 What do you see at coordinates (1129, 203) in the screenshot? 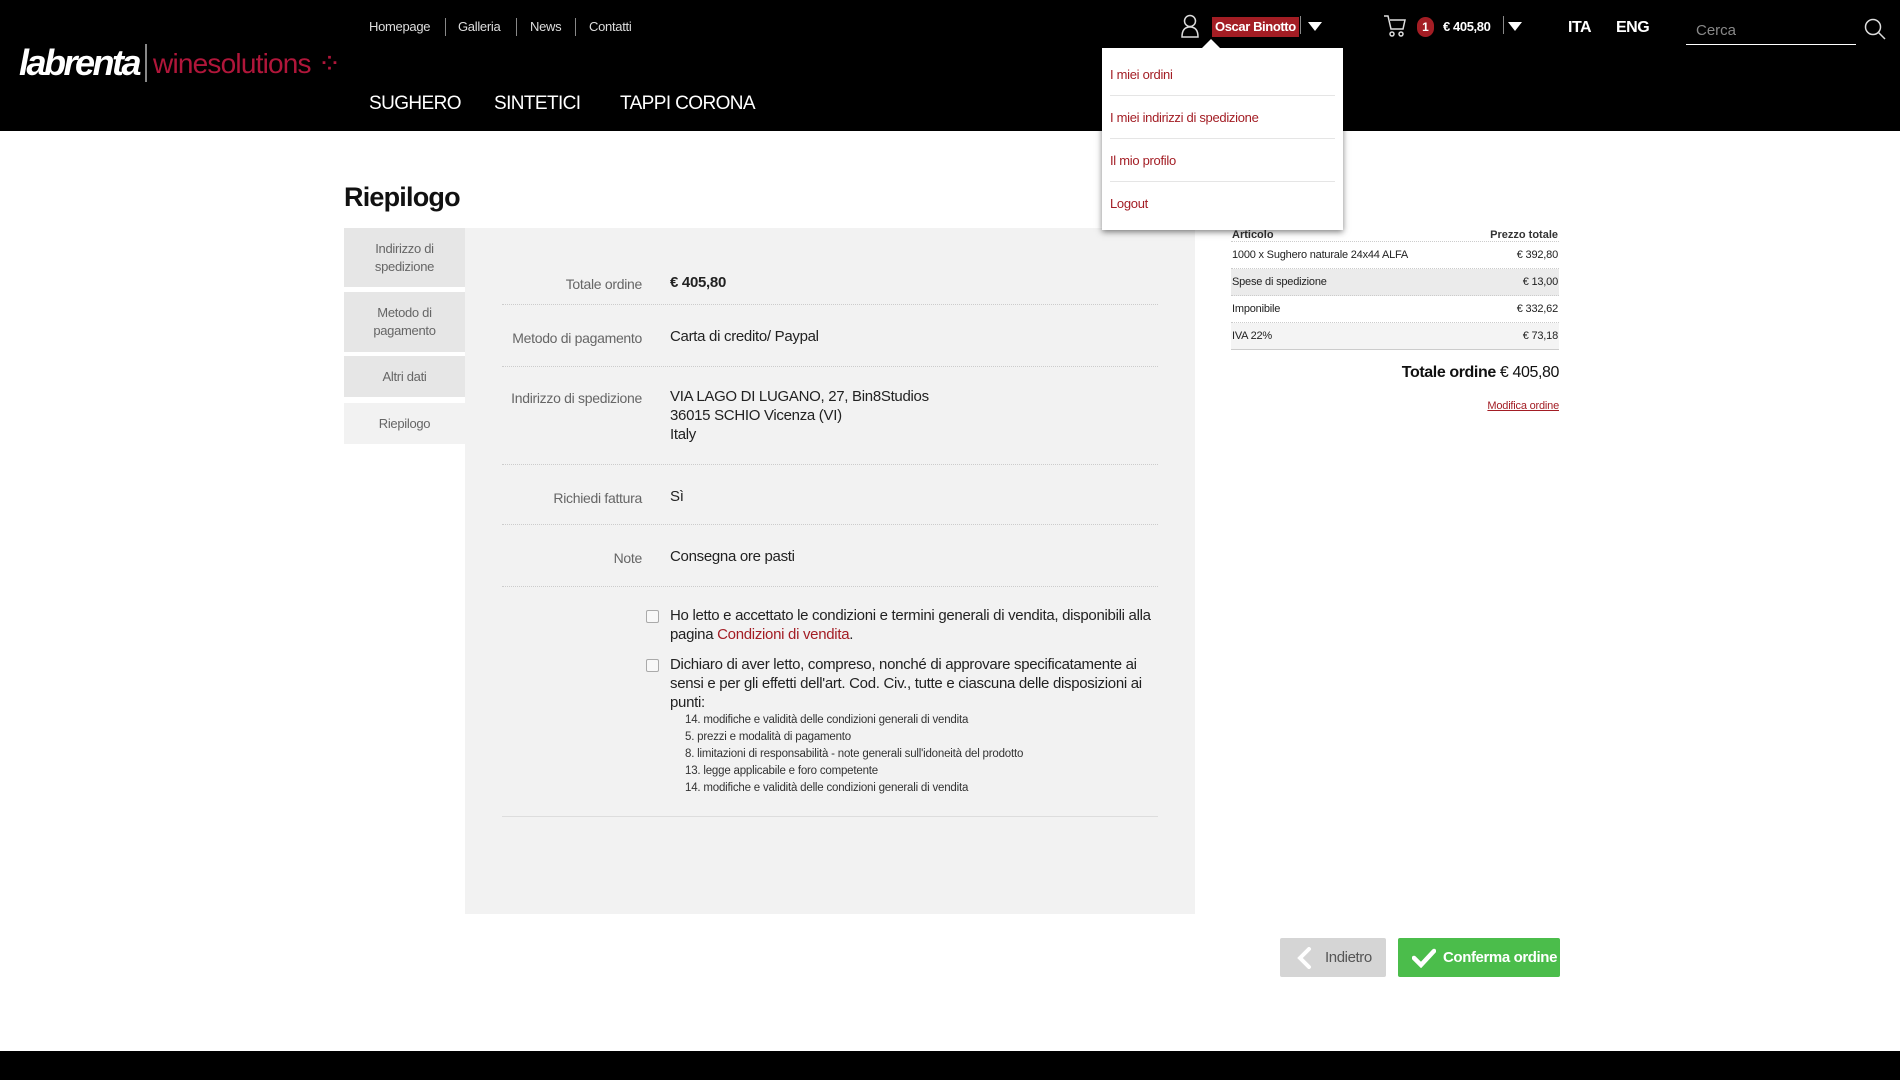
I see `menu-item-logout: Logout` at bounding box center [1129, 203].